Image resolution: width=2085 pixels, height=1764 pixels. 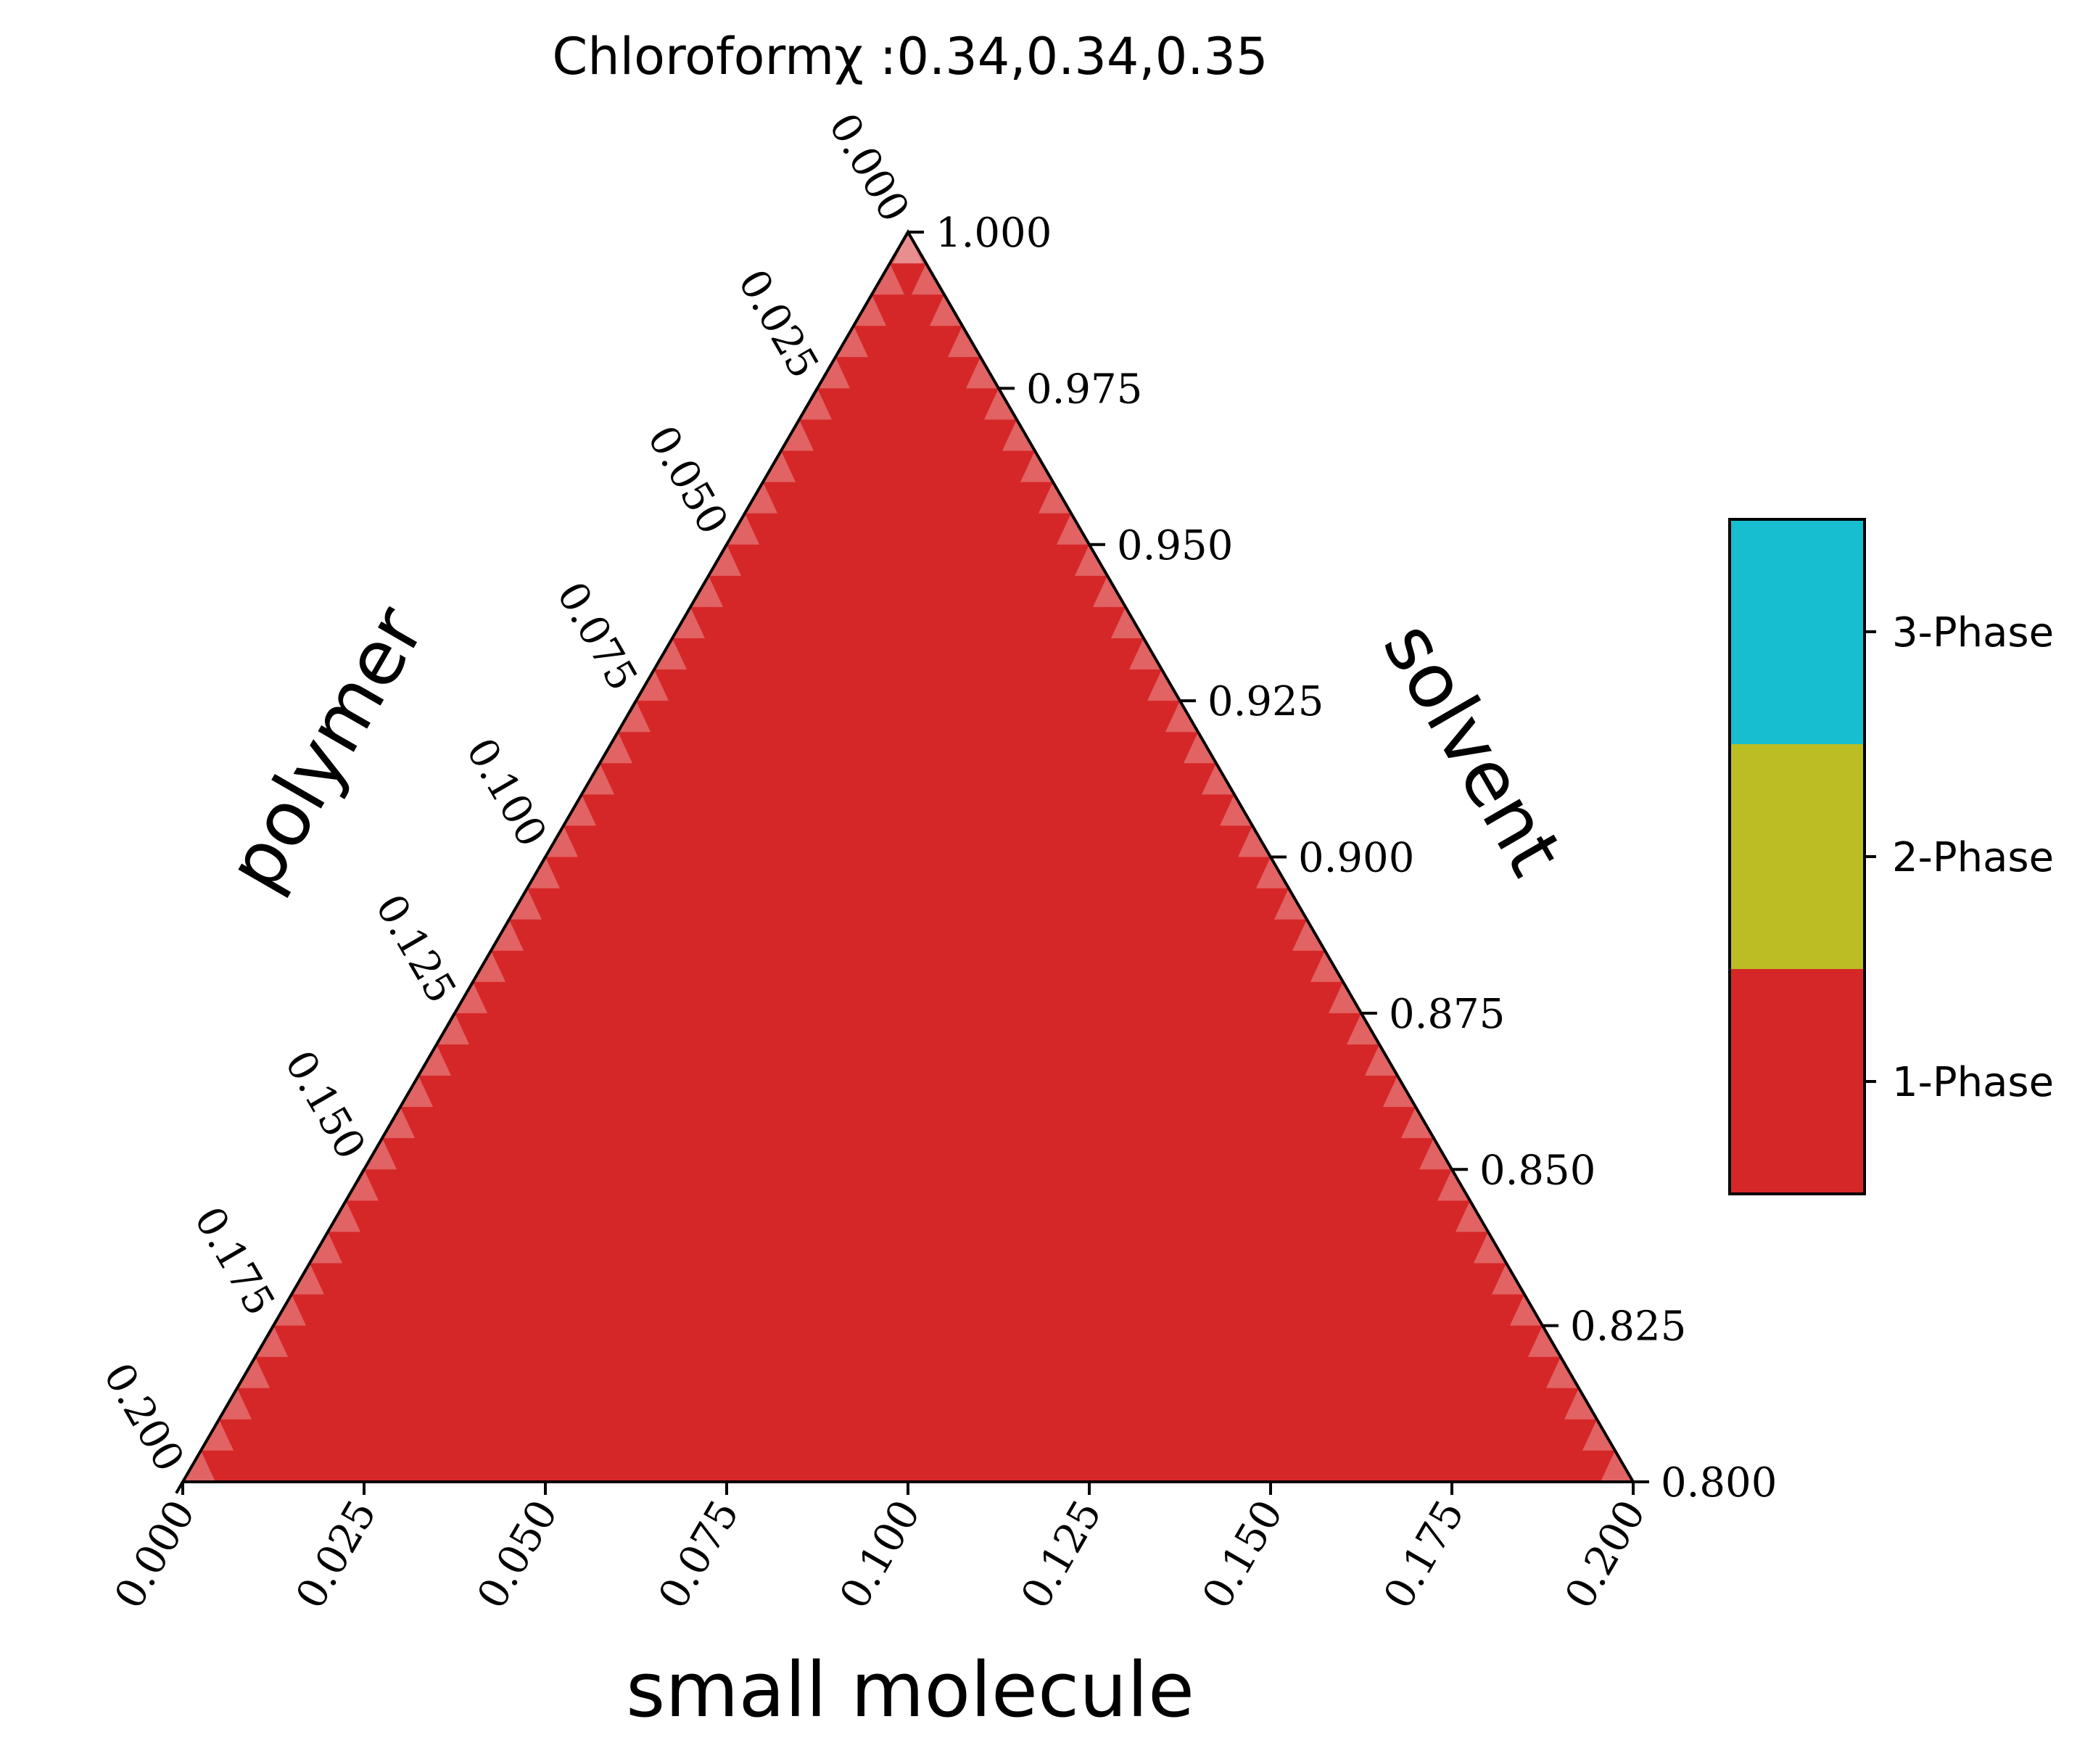 What do you see at coordinates (234, 1261) in the screenshot?
I see `tick-label-left: 0.175` at bounding box center [234, 1261].